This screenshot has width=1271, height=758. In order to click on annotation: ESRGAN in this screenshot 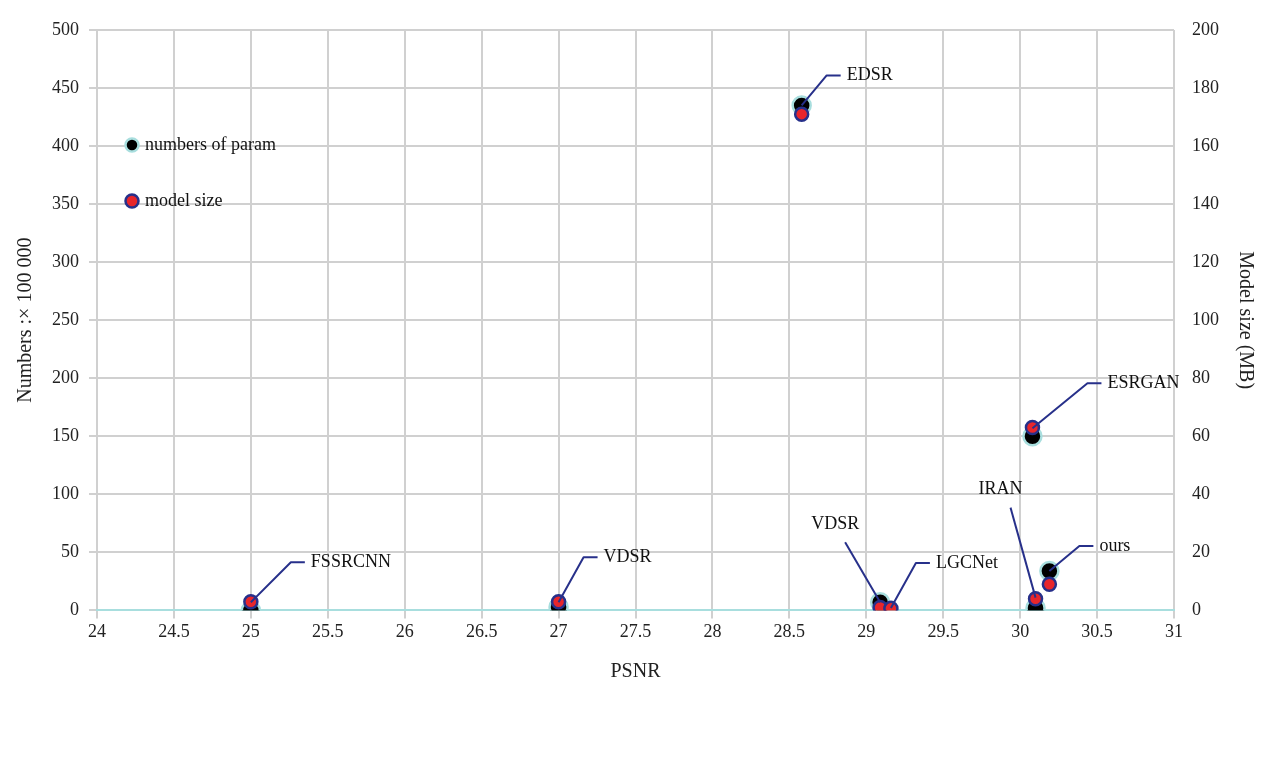, I will do `click(1143, 381)`.